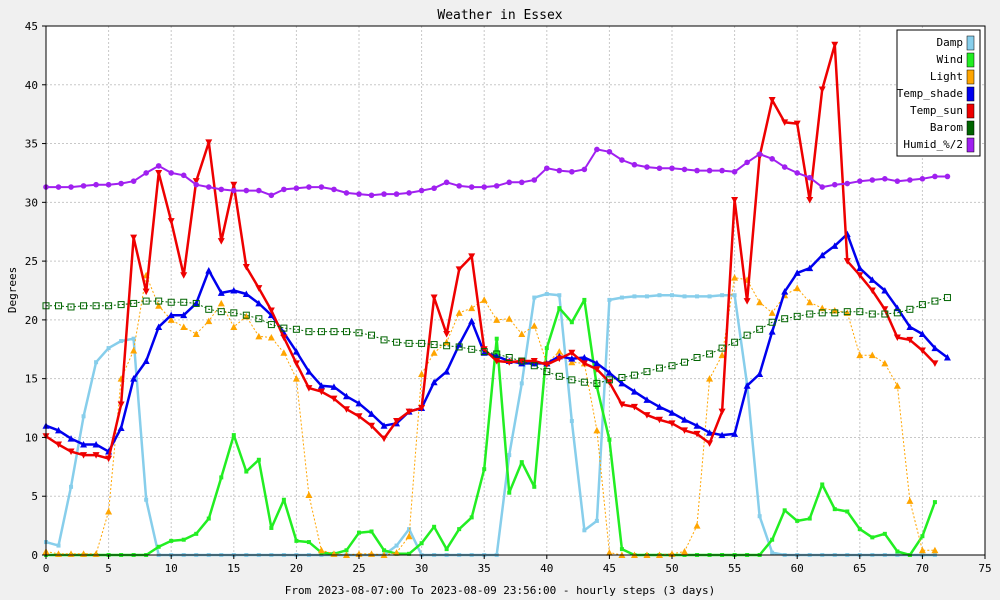 This screenshot has height=600, width=1000. What do you see at coordinates (970, 60) in the screenshot?
I see `legend-swatch-wind` at bounding box center [970, 60].